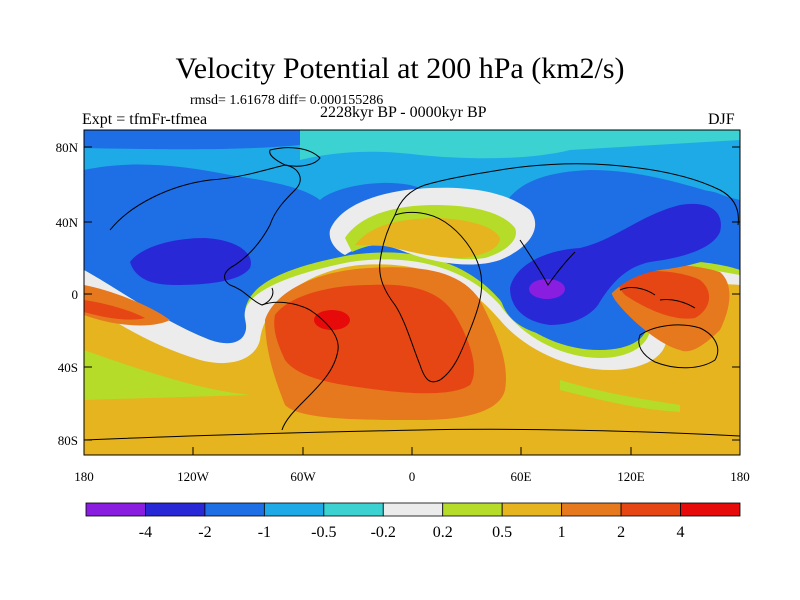  I want to click on colorbar, so click(413, 509).